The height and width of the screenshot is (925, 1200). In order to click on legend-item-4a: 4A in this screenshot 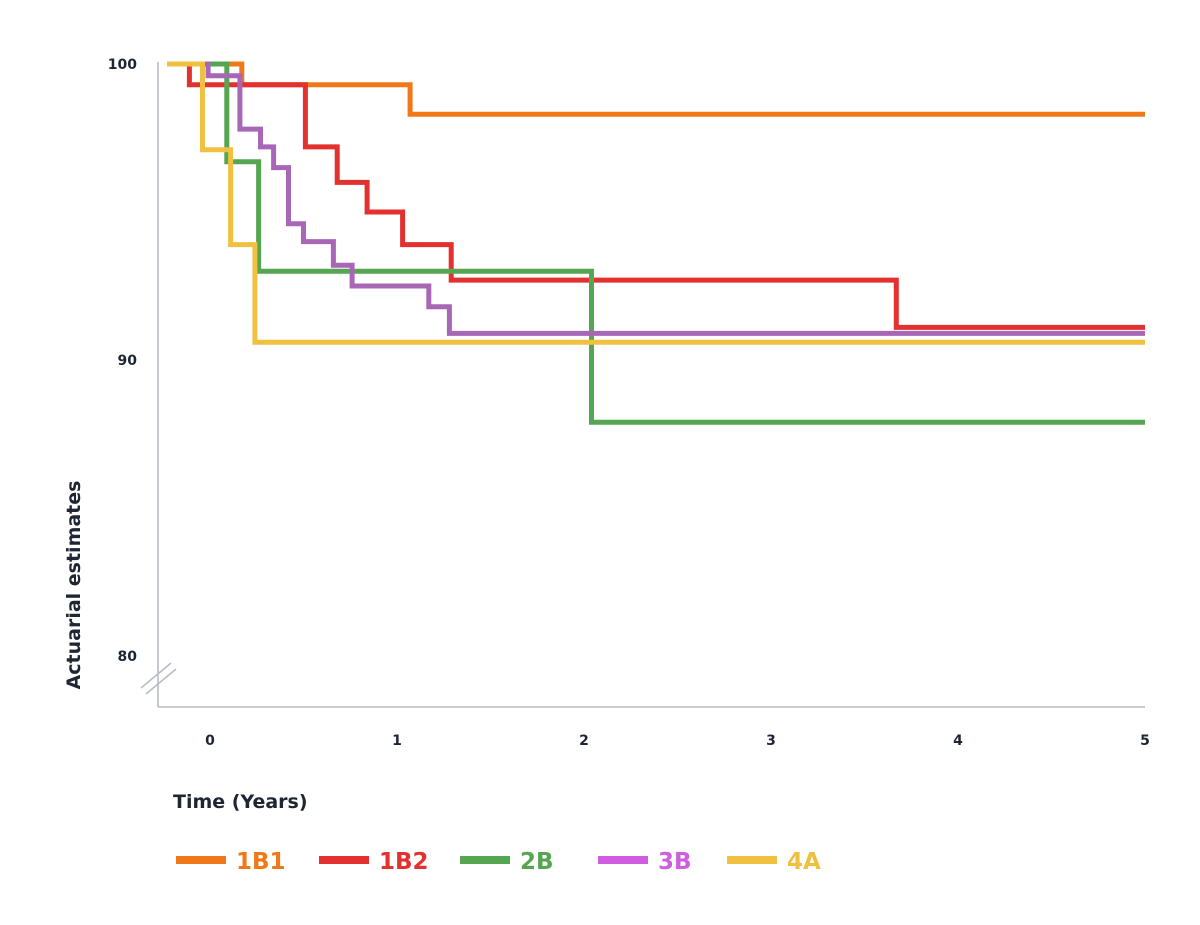, I will do `click(774, 862)`.